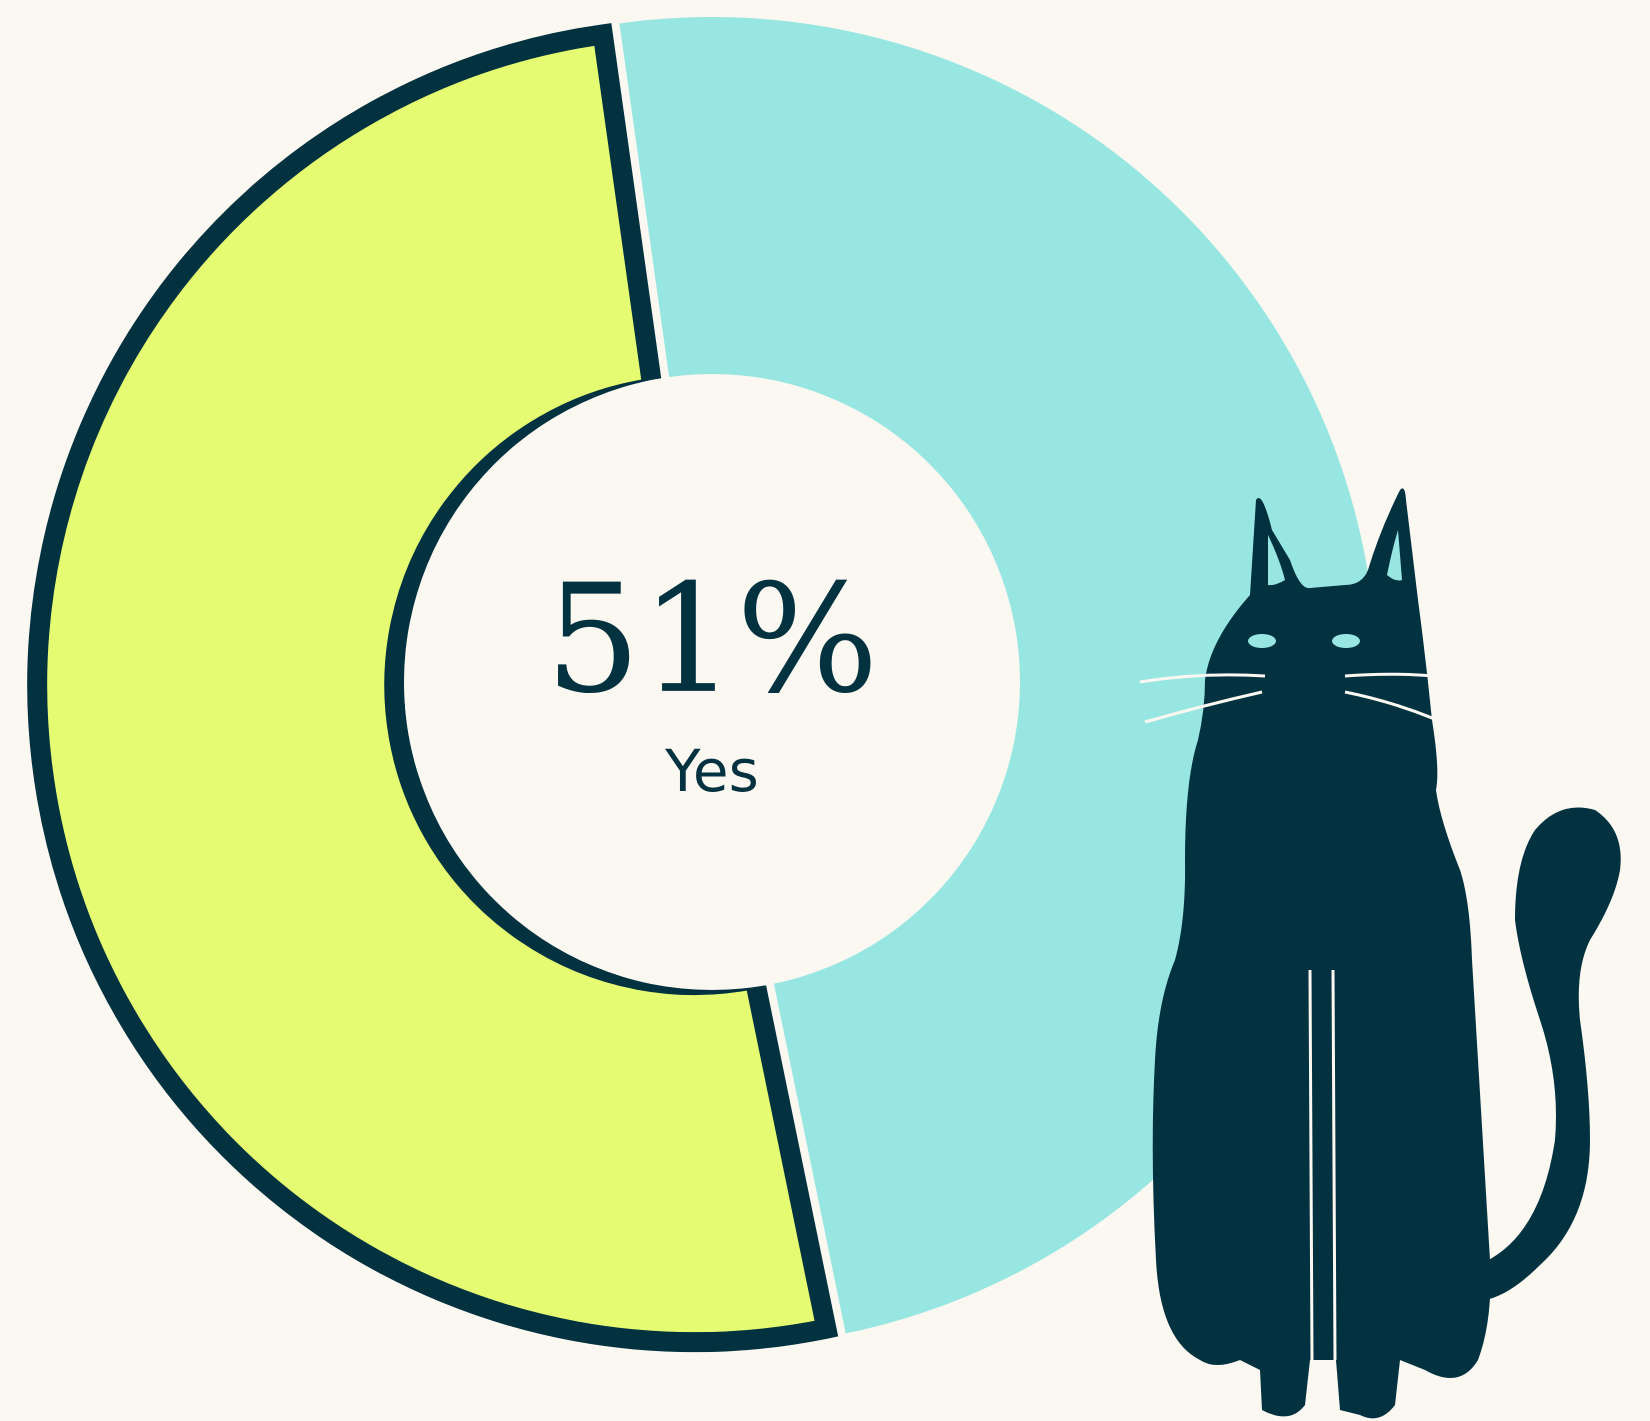  What do you see at coordinates (1315, 1016) in the screenshot?
I see `cat-whiskers` at bounding box center [1315, 1016].